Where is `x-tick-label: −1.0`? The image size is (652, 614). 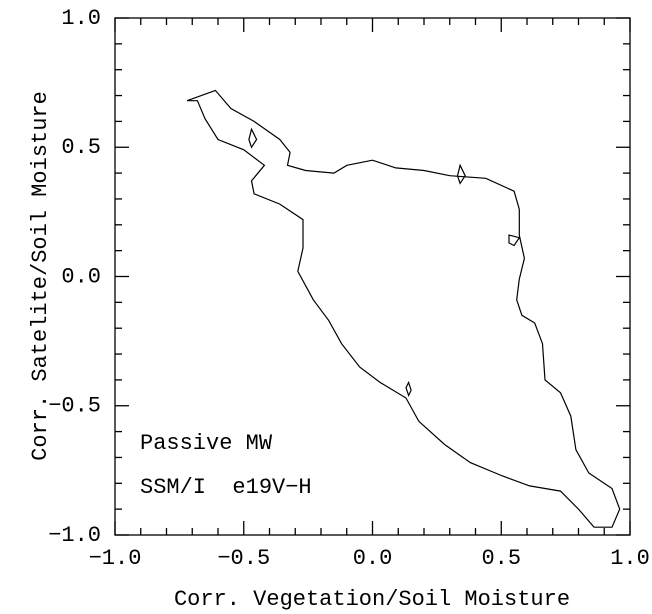
x-tick-label: −1.0 is located at coordinates (115, 558).